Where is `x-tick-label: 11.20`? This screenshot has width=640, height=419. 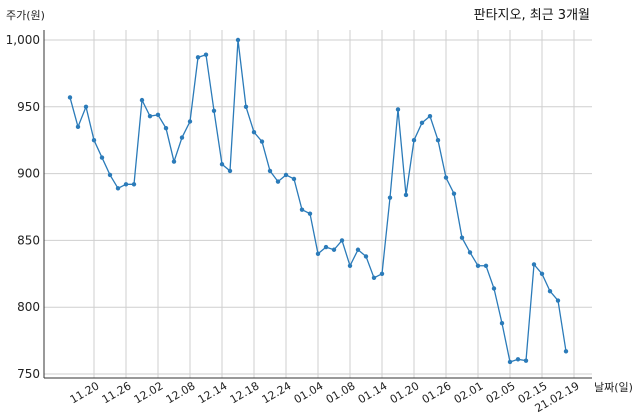
x-tick-label: 11.20 is located at coordinates (85, 392).